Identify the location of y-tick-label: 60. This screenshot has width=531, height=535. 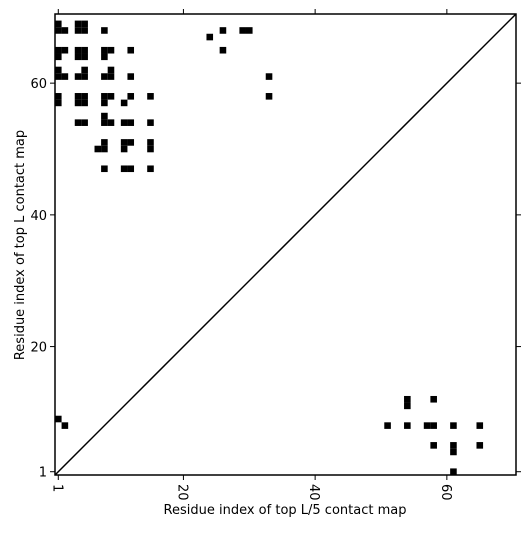
(38, 84).